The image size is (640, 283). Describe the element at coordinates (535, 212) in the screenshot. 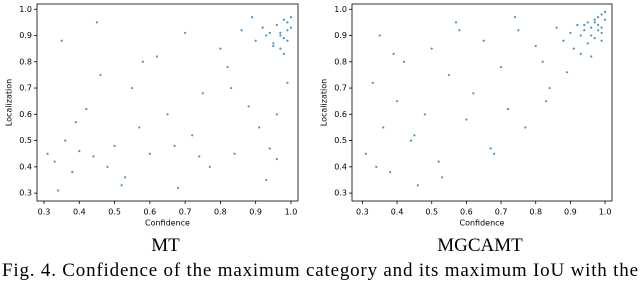

I see `x-tick-label: 0.8` at that location.